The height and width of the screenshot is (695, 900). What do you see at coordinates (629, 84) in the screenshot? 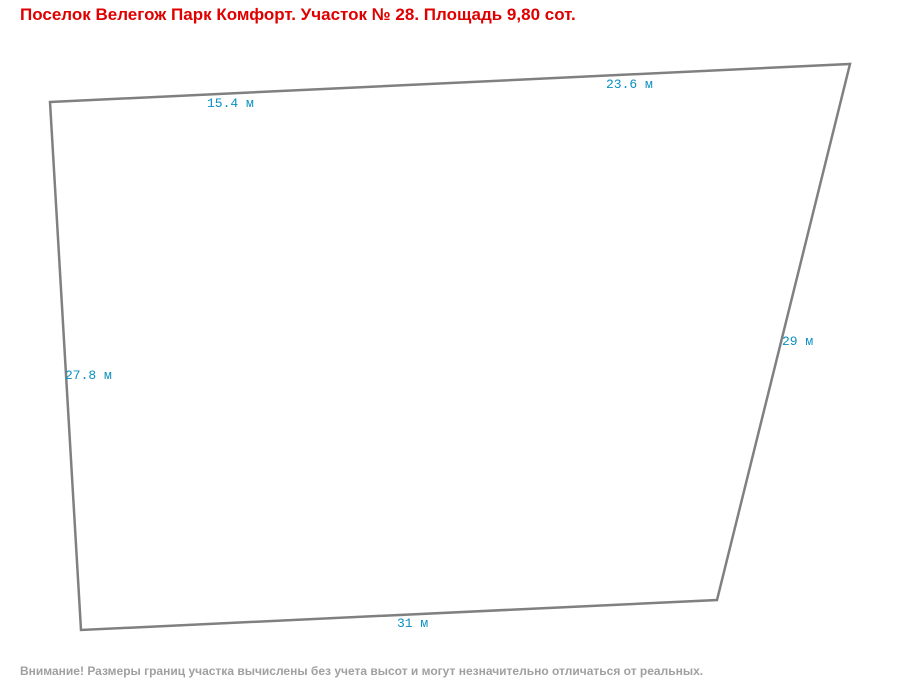
I see `edge-label: 23.6 м` at bounding box center [629, 84].